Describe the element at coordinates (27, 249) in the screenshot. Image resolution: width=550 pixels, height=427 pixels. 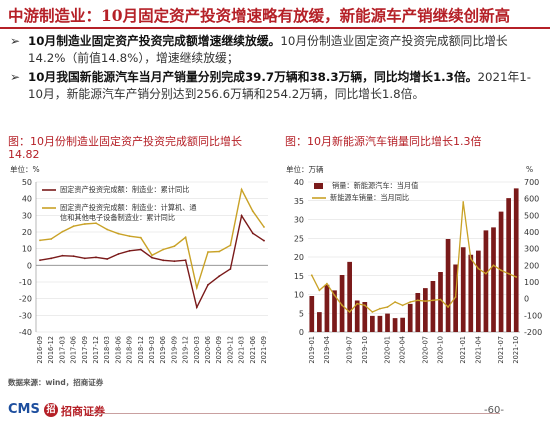
I see `y-tick-label: 10` at that location.